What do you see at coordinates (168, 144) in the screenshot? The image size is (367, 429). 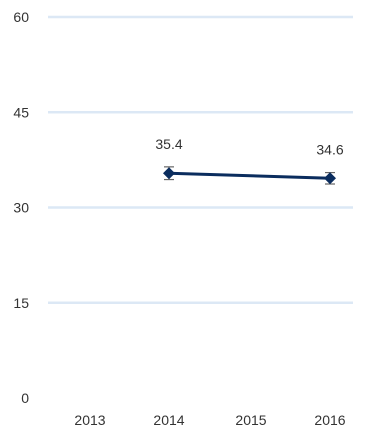 I see `data-label: 35.4` at bounding box center [168, 144].